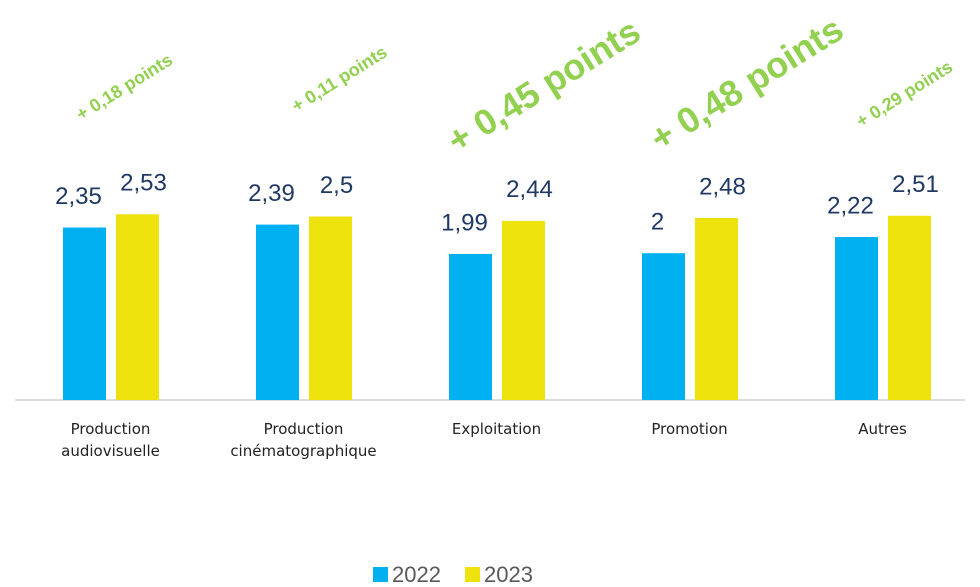 The height and width of the screenshot is (587, 980). Describe the element at coordinates (657, 222) in the screenshot. I see `value-label: 2` at that location.